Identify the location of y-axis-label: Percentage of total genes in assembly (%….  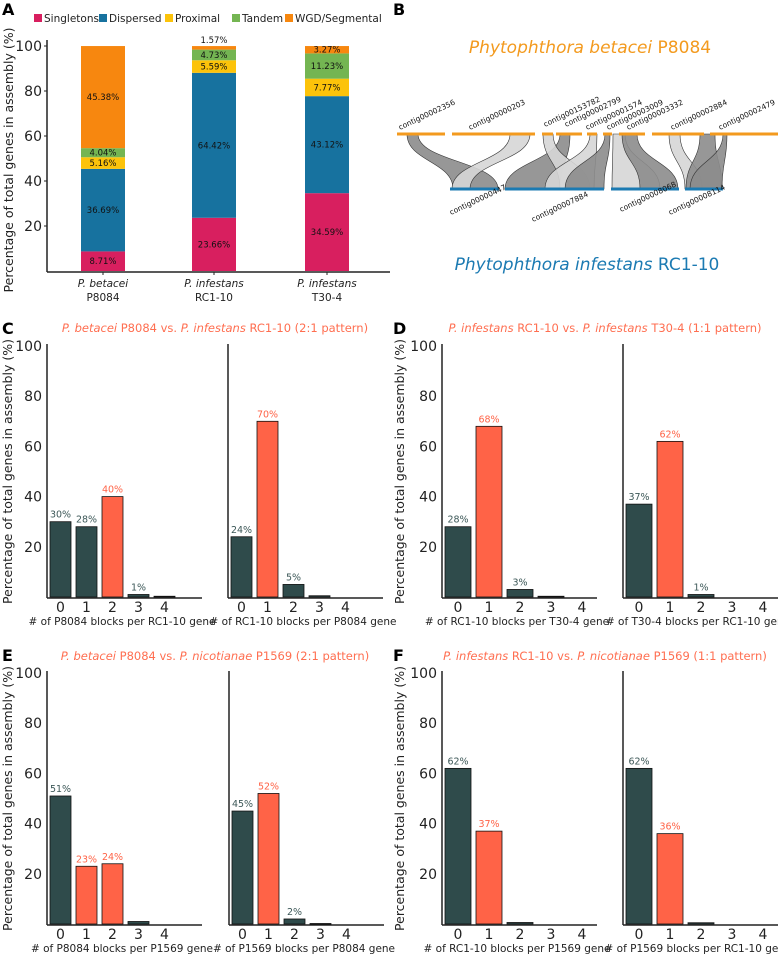
(399, 798).